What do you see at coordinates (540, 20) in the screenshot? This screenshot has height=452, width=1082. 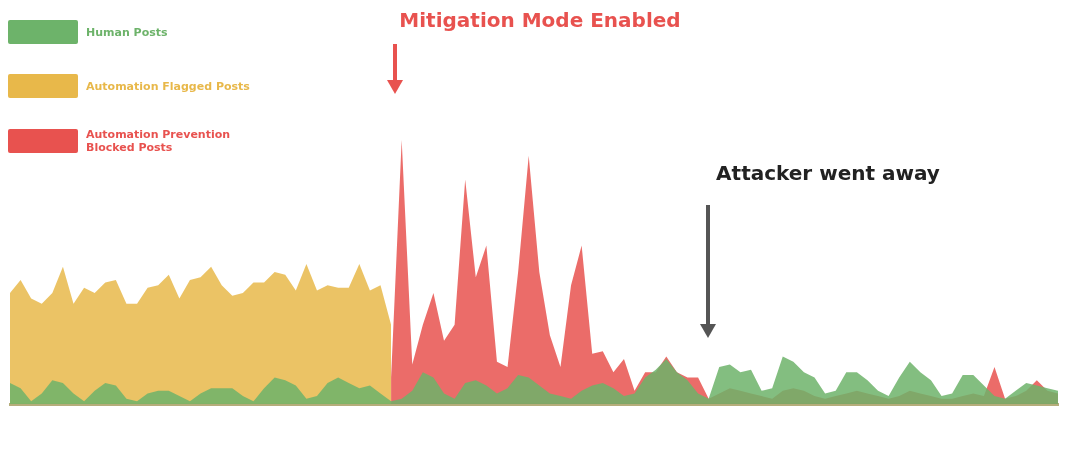 I see `text: Mitigation Mode Enabled` at bounding box center [540, 20].